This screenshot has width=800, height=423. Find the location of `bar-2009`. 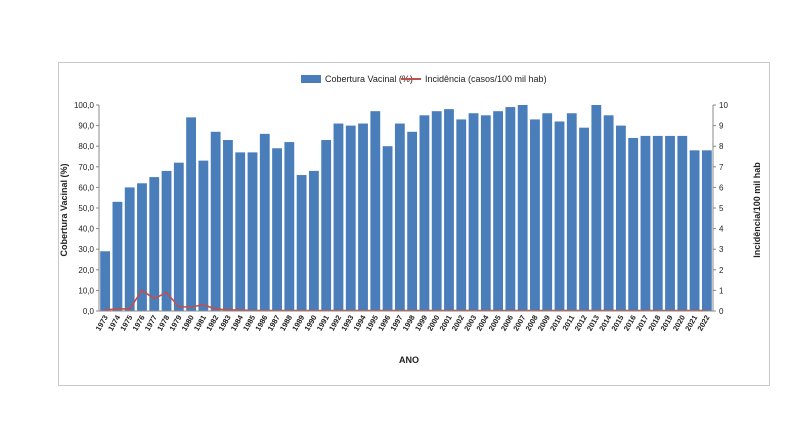

bar-2009 is located at coordinates (547, 212).